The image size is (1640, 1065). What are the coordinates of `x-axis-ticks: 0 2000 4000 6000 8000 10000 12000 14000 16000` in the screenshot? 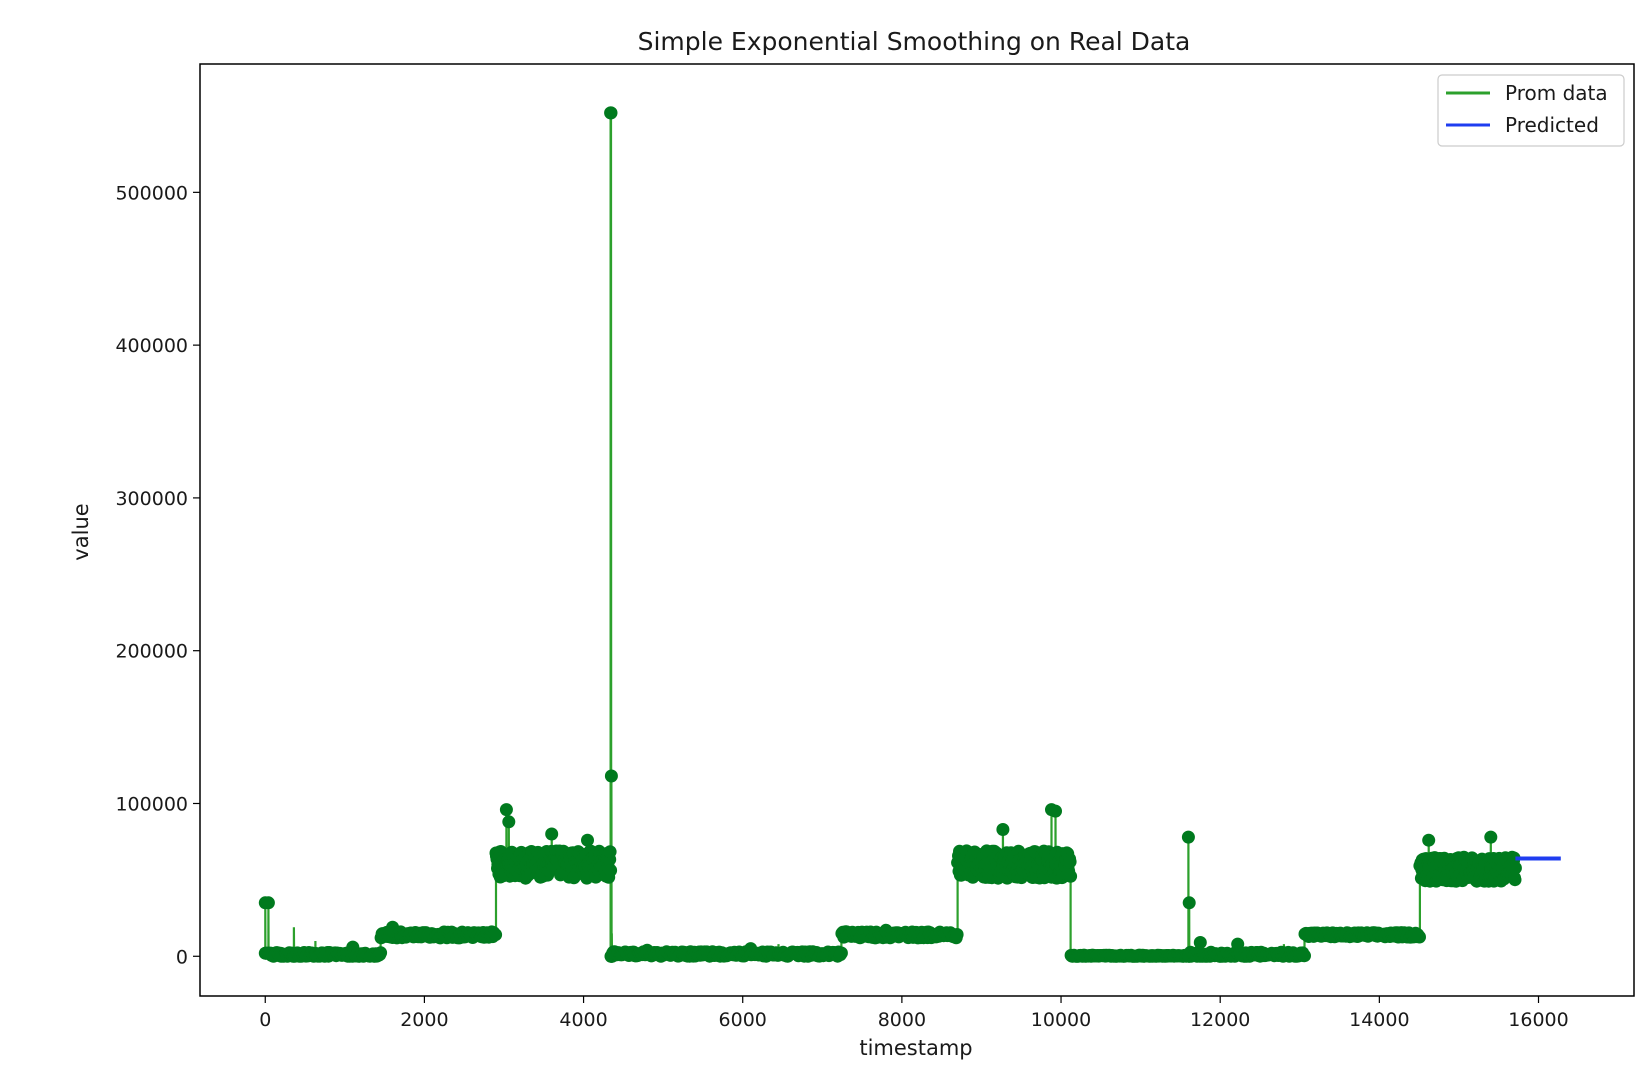 It's located at (914, 1013).